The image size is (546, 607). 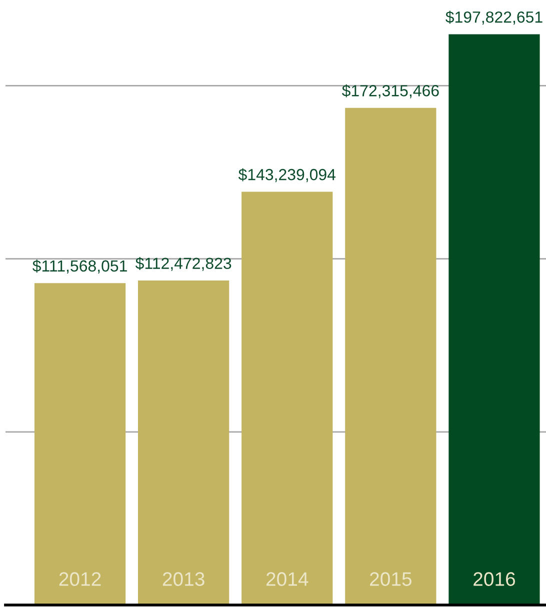 What do you see at coordinates (390, 91) in the screenshot?
I see `data-label: $172,315,466` at bounding box center [390, 91].